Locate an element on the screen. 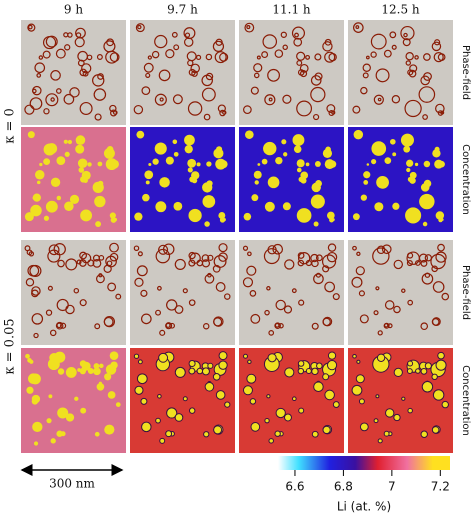 This screenshot has height=519, width=474. panel-type-label: Phase-field is located at coordinates (465, 72).